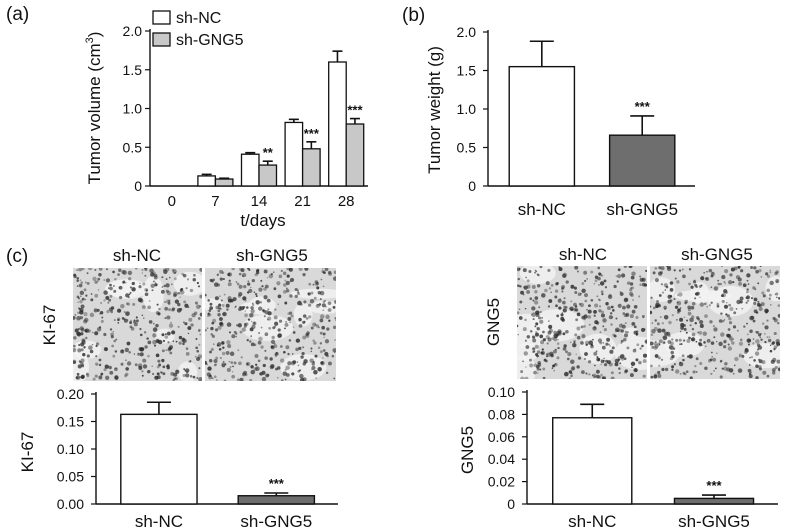  What do you see at coordinates (523, 370) in the screenshot?
I see `tissue-lumen` at bounding box center [523, 370].